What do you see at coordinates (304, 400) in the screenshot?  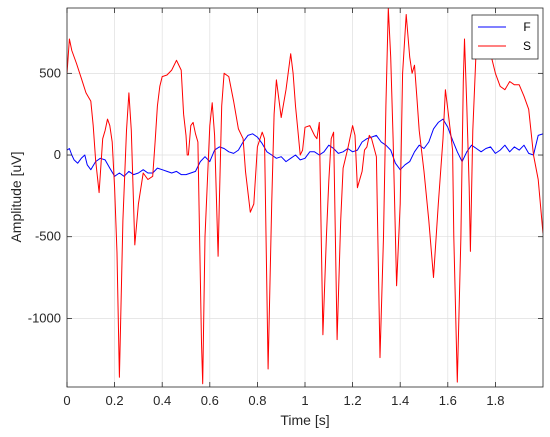 I see `x-tick-label: 1` at bounding box center [304, 400].